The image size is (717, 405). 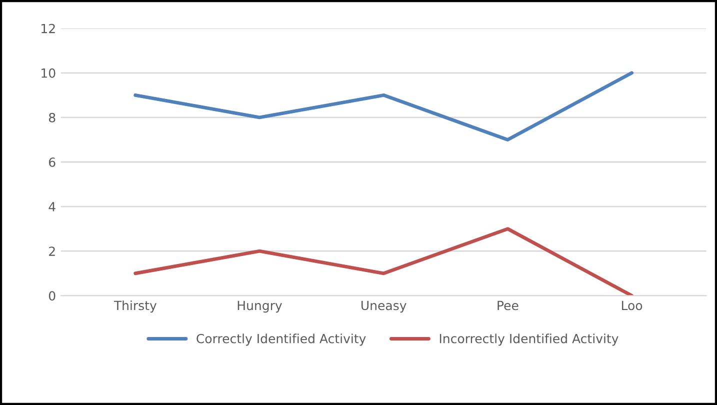 I want to click on legend-label: Correctly Identified Activity, so click(x=281, y=340).